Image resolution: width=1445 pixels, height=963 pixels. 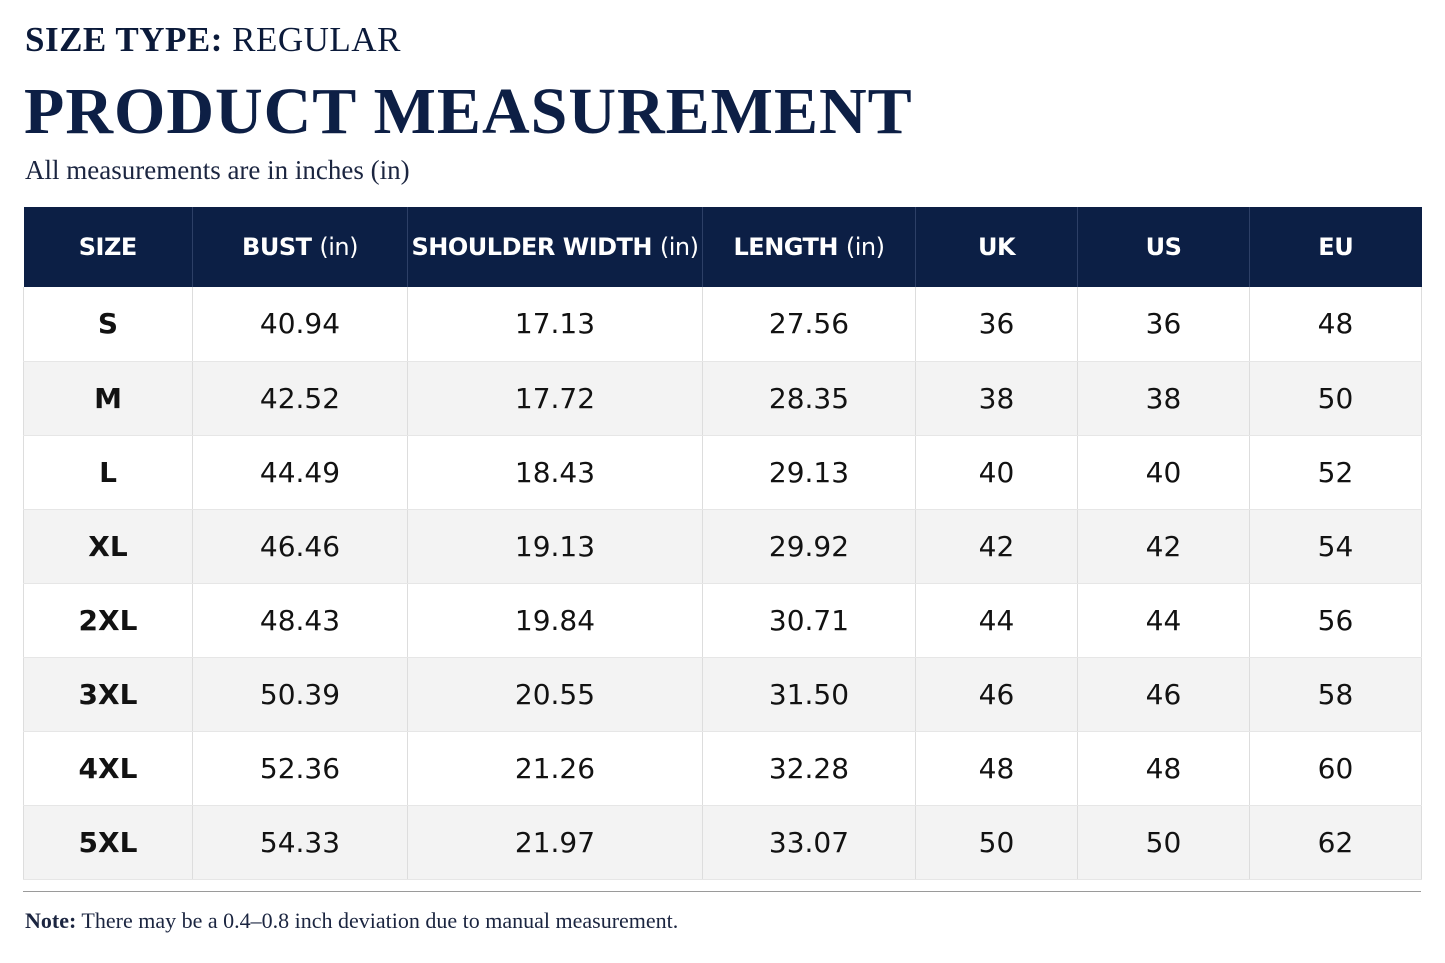 What do you see at coordinates (108, 768) in the screenshot?
I see `size-cell: 4XL` at bounding box center [108, 768].